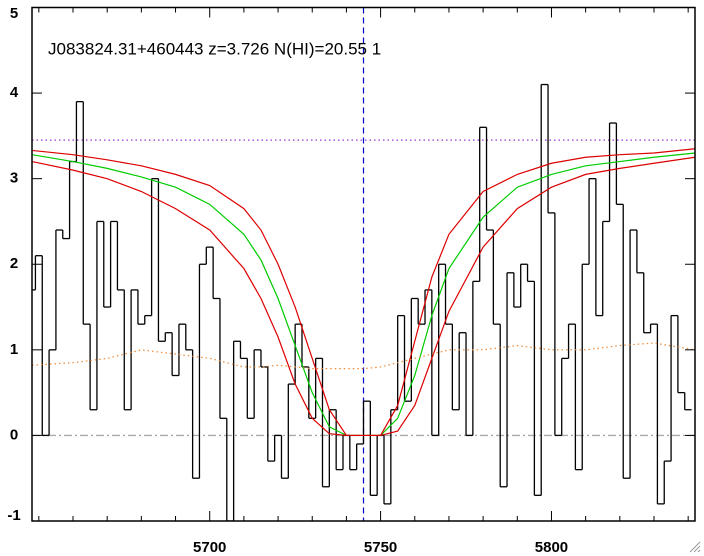 This screenshot has height=556, width=704. What do you see at coordinates (14, 263) in the screenshot?
I see `y-tick-label: 2` at bounding box center [14, 263].